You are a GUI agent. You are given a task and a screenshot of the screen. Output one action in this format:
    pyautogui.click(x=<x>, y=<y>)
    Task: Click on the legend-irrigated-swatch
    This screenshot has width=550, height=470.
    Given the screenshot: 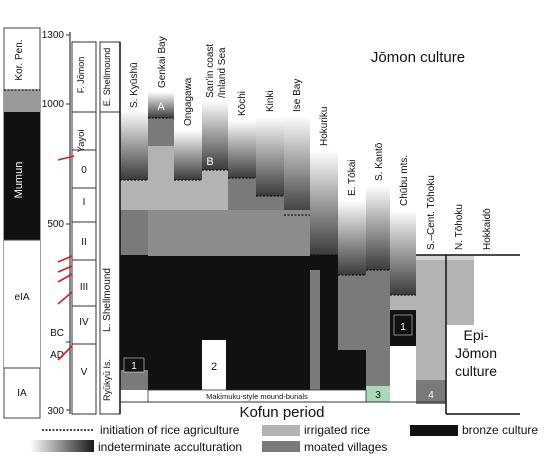 What is the action you would take?
    pyautogui.click(x=281, y=430)
    